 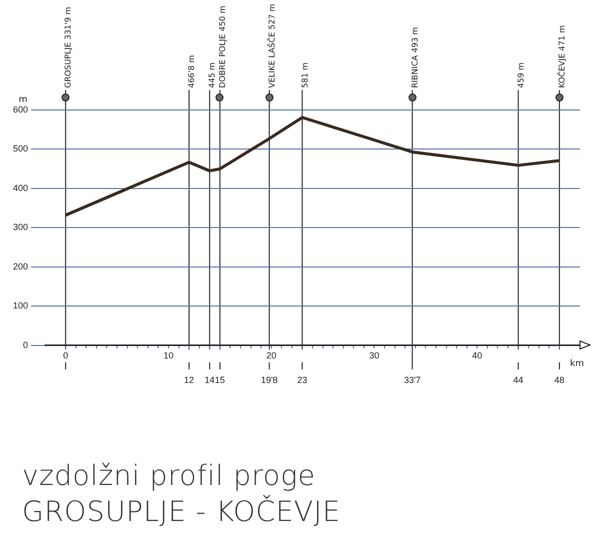 I want to click on x-tick-label: 10, so click(x=168, y=355).